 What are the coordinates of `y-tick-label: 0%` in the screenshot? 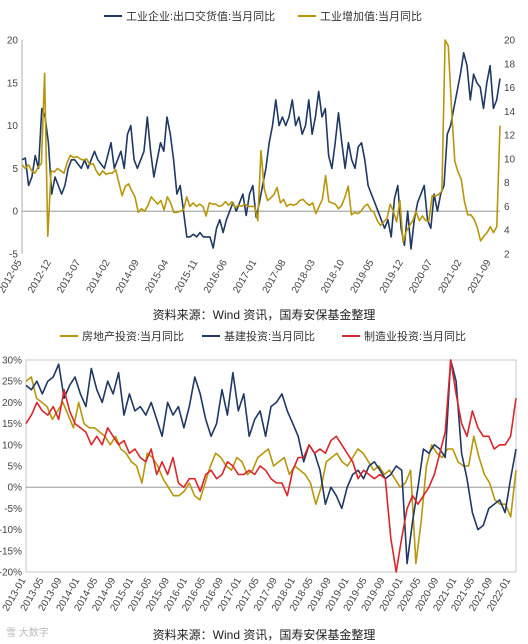 It's located at (15, 488).